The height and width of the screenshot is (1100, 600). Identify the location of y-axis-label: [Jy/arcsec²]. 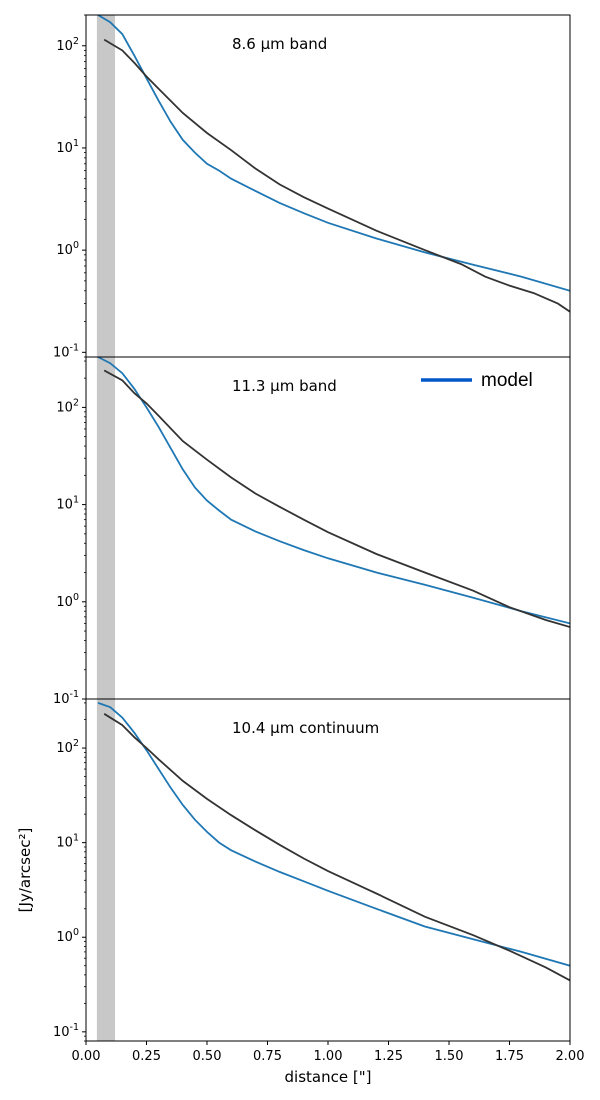
(25, 870).